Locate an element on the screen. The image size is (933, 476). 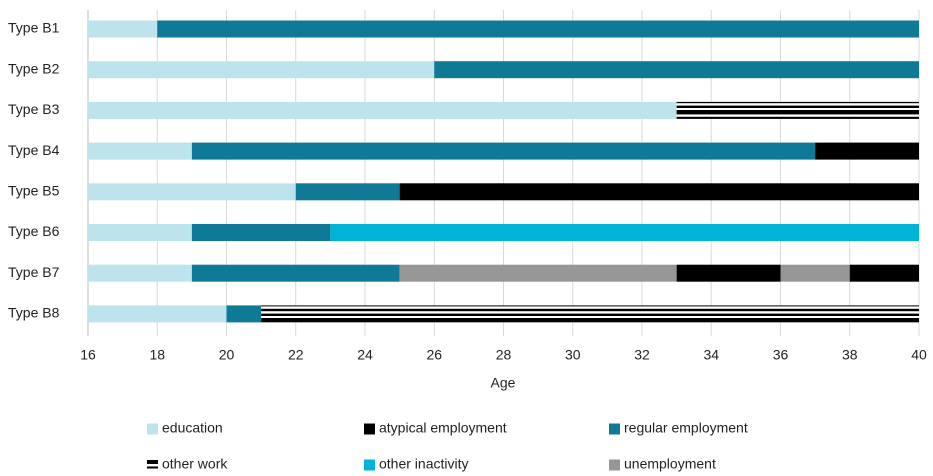
legend-label: atypical employment is located at coordinates (443, 428).